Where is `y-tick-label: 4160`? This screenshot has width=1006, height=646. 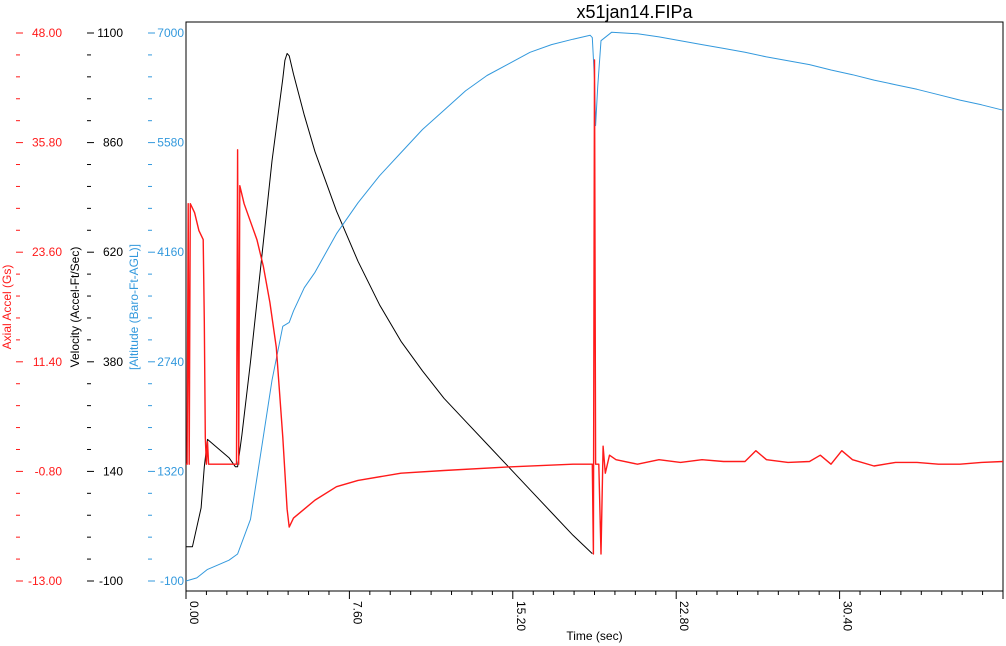
y-tick-label: 4160 is located at coordinates (170, 252).